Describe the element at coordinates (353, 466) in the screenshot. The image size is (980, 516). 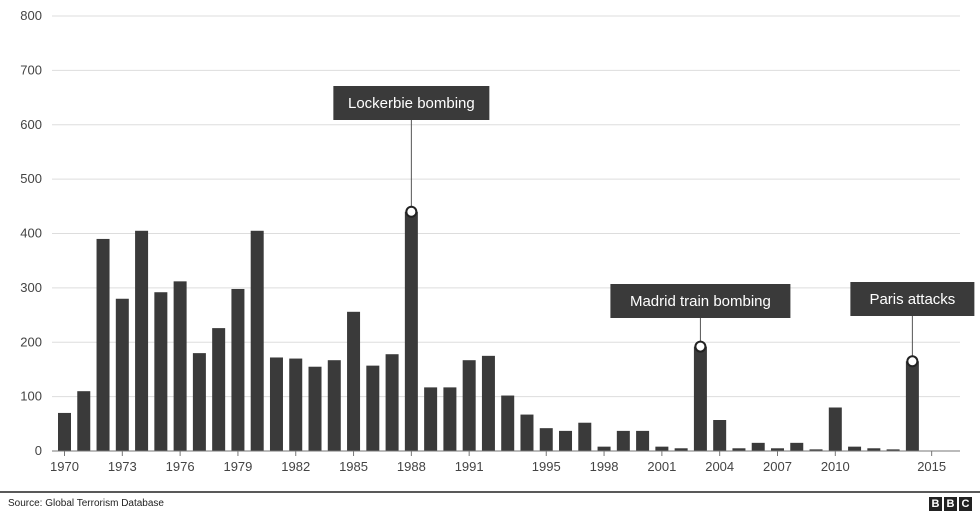
I see `x-tick-label: 1985` at that location.